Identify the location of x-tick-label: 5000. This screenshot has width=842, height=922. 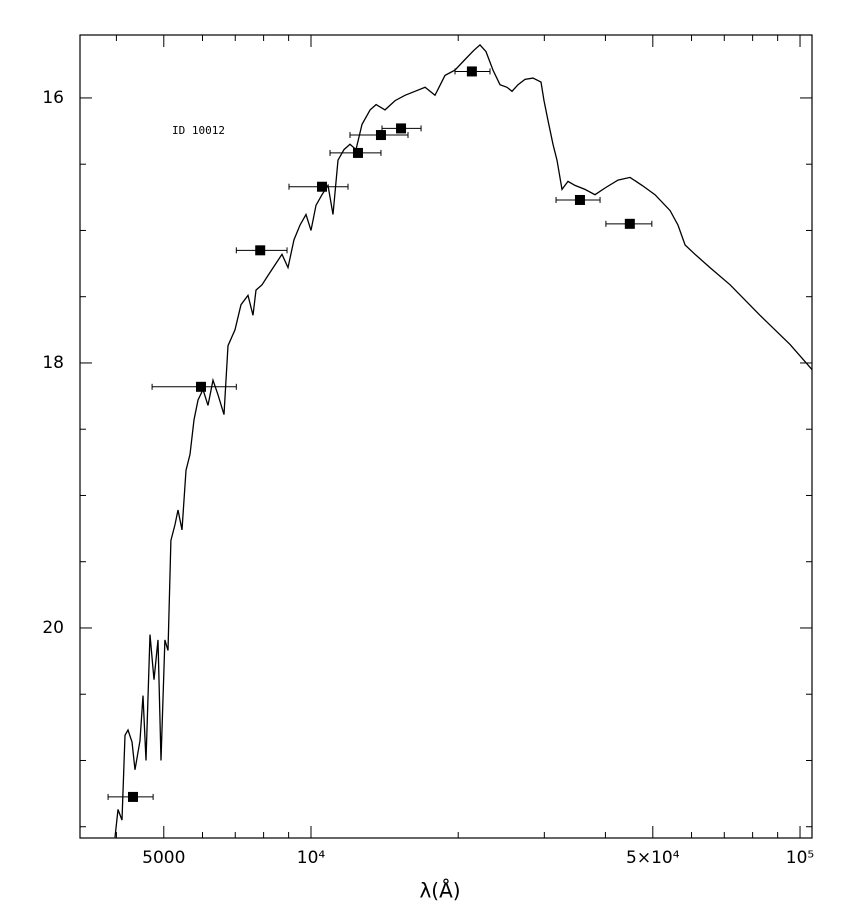
(163, 858).